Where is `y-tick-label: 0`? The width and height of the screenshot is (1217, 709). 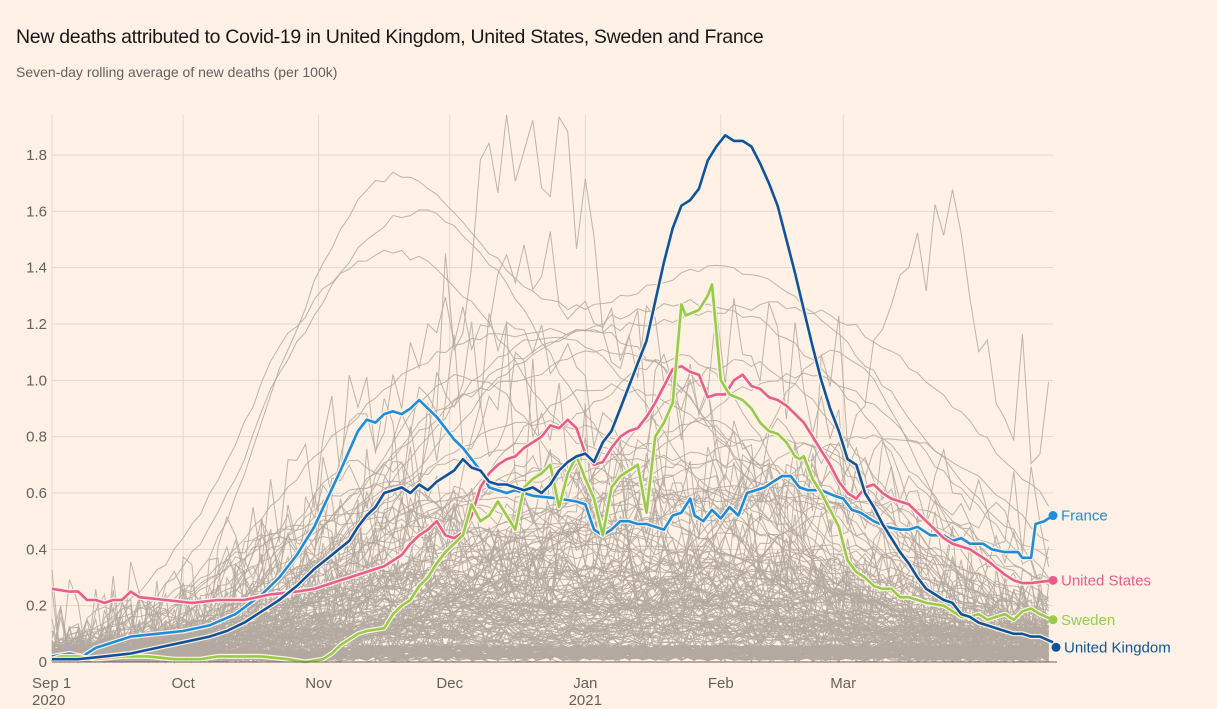 y-tick-label: 0 is located at coordinates (43, 662).